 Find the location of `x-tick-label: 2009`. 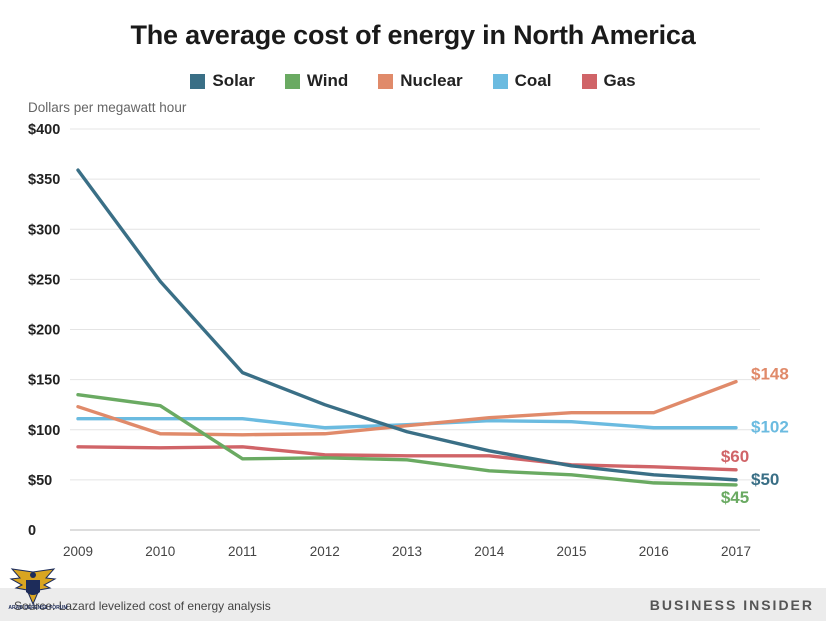

x-tick-label: 2009 is located at coordinates (78, 551).